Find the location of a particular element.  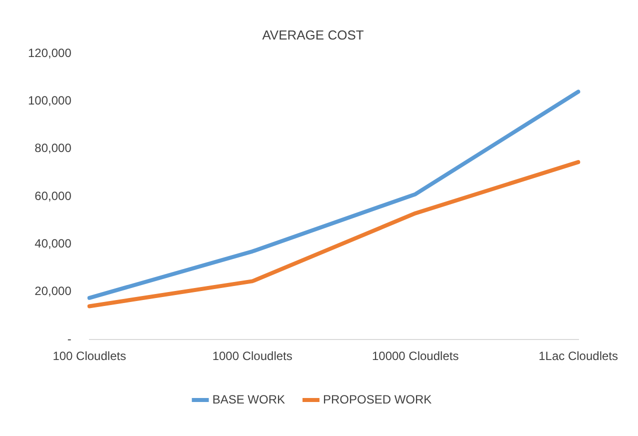

chart-title: AVERAGE COST is located at coordinates (313, 34).